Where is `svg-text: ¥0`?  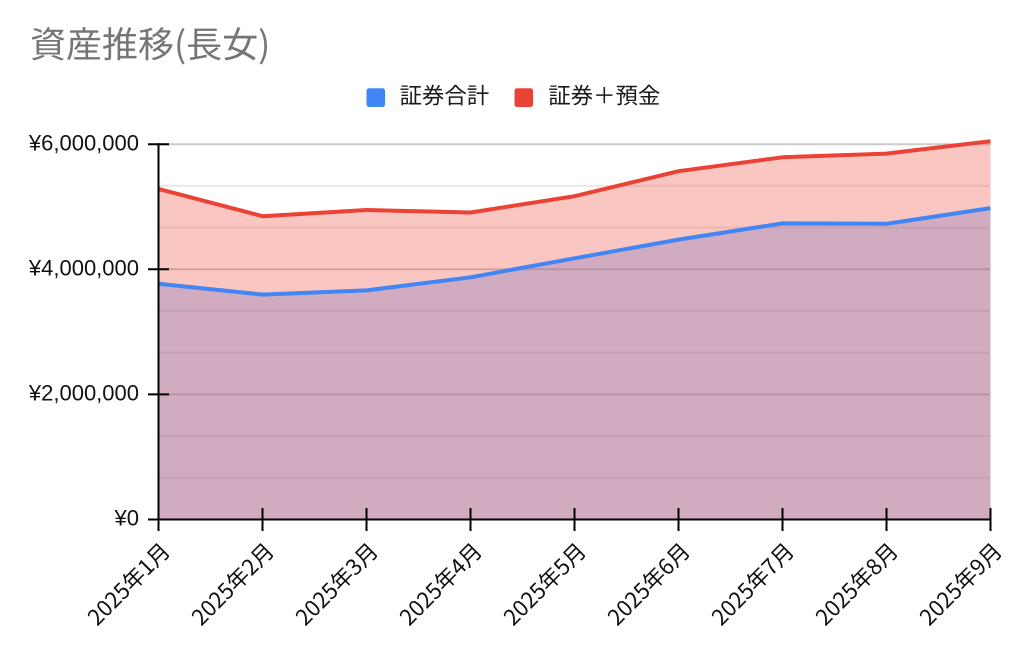
svg-text: ¥0 is located at coordinates (126, 518).